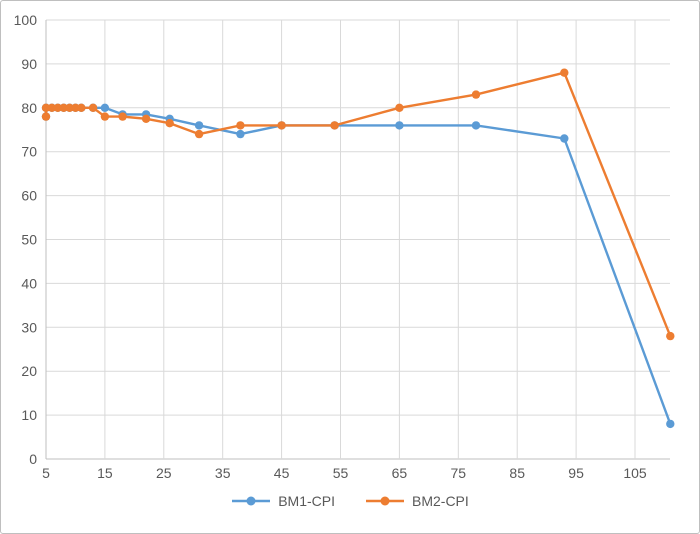  I want to click on y-axis-tick-label: 30, so click(29, 327).